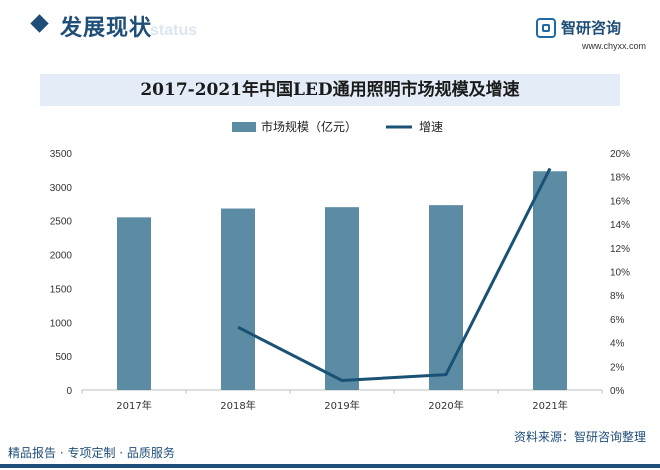  I want to click on y-right-tick-label: 4%, so click(617, 344).